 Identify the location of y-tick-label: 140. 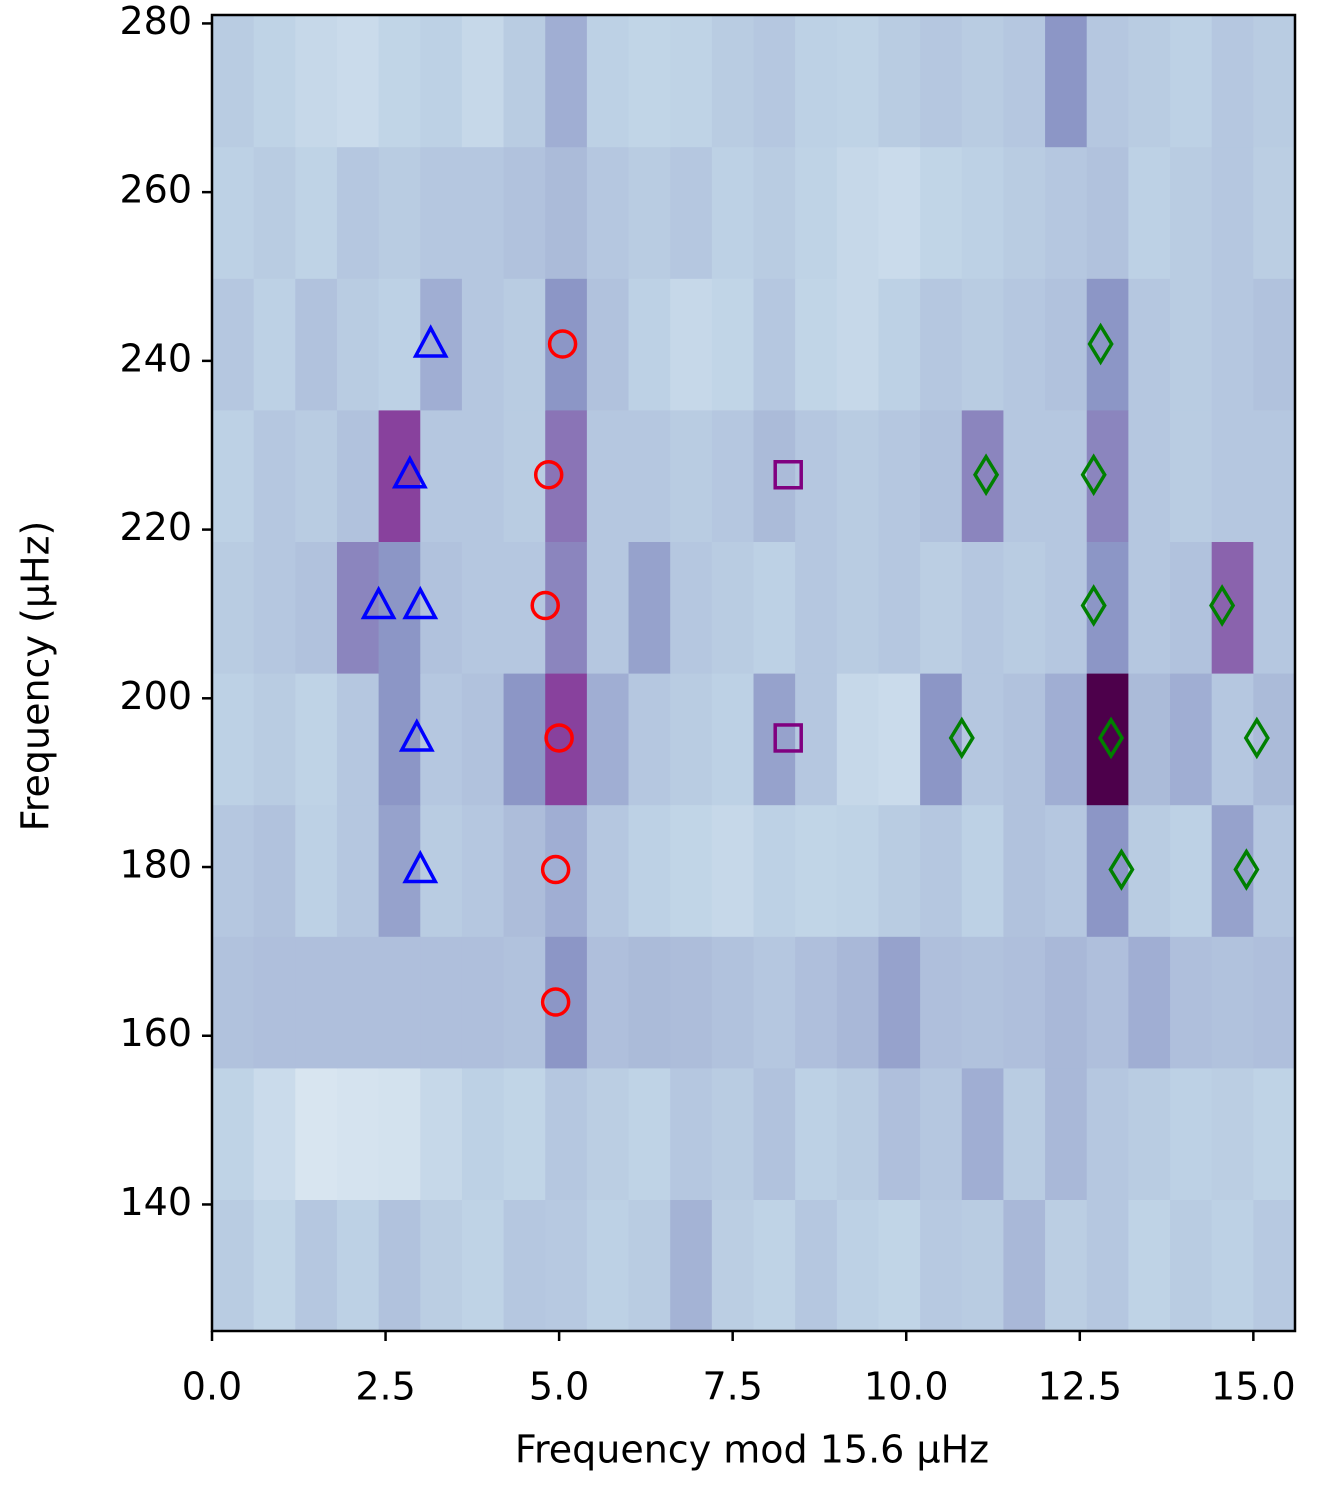
(155, 1202).